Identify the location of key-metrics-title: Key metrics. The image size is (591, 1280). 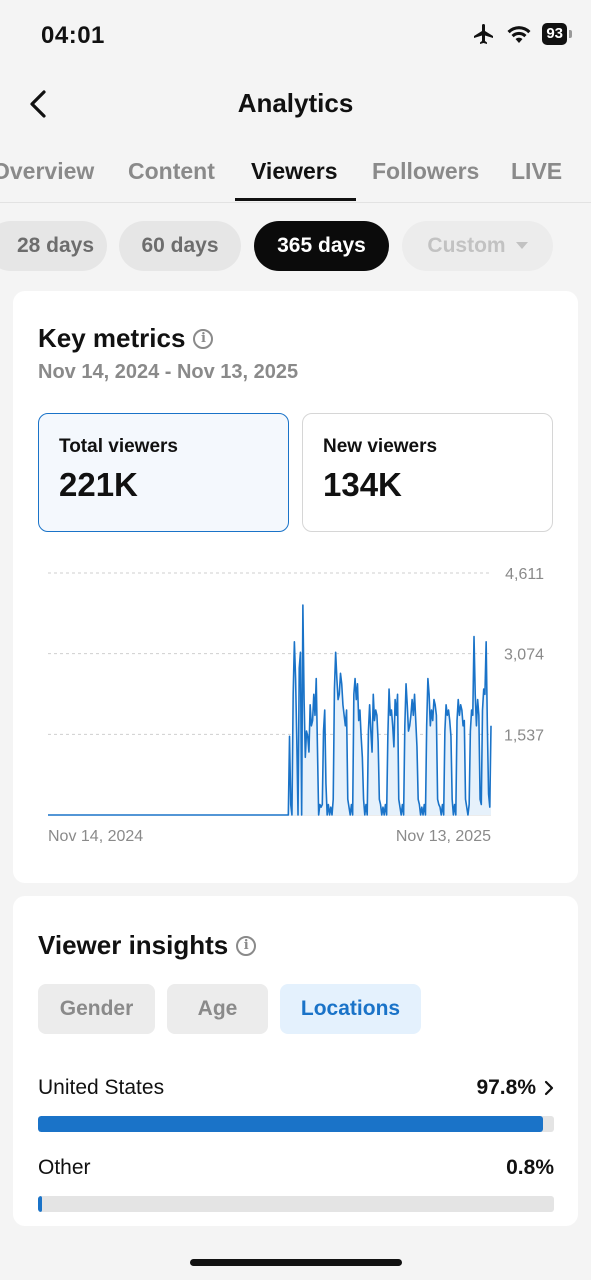
(112, 338).